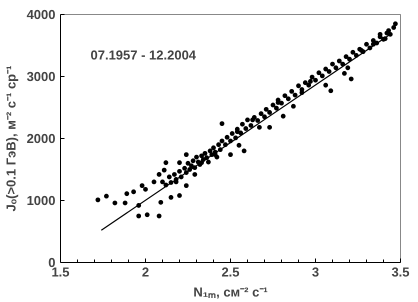 This screenshot has height=302, width=418. Describe the element at coordinates (11, 139) in the screenshot. I see `y-axis-title: Jₒ(>0.1 ГэВ), м⁻² с⁻¹ ср⁻¹` at that location.